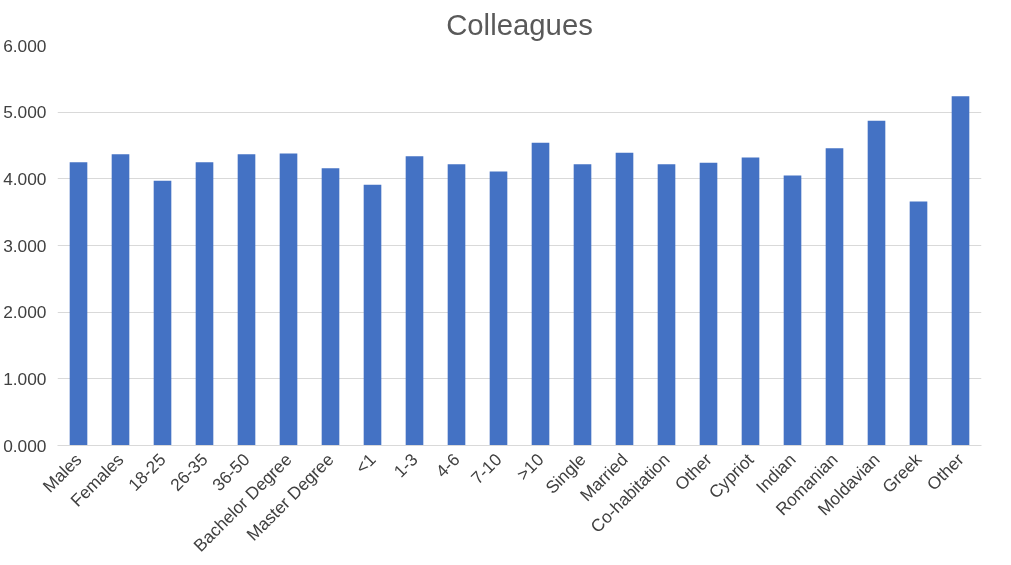 Image resolution: width=1011 pixels, height=565 pixels. What do you see at coordinates (447, 465) in the screenshot?
I see `x-tick-label: 4-6` at bounding box center [447, 465].